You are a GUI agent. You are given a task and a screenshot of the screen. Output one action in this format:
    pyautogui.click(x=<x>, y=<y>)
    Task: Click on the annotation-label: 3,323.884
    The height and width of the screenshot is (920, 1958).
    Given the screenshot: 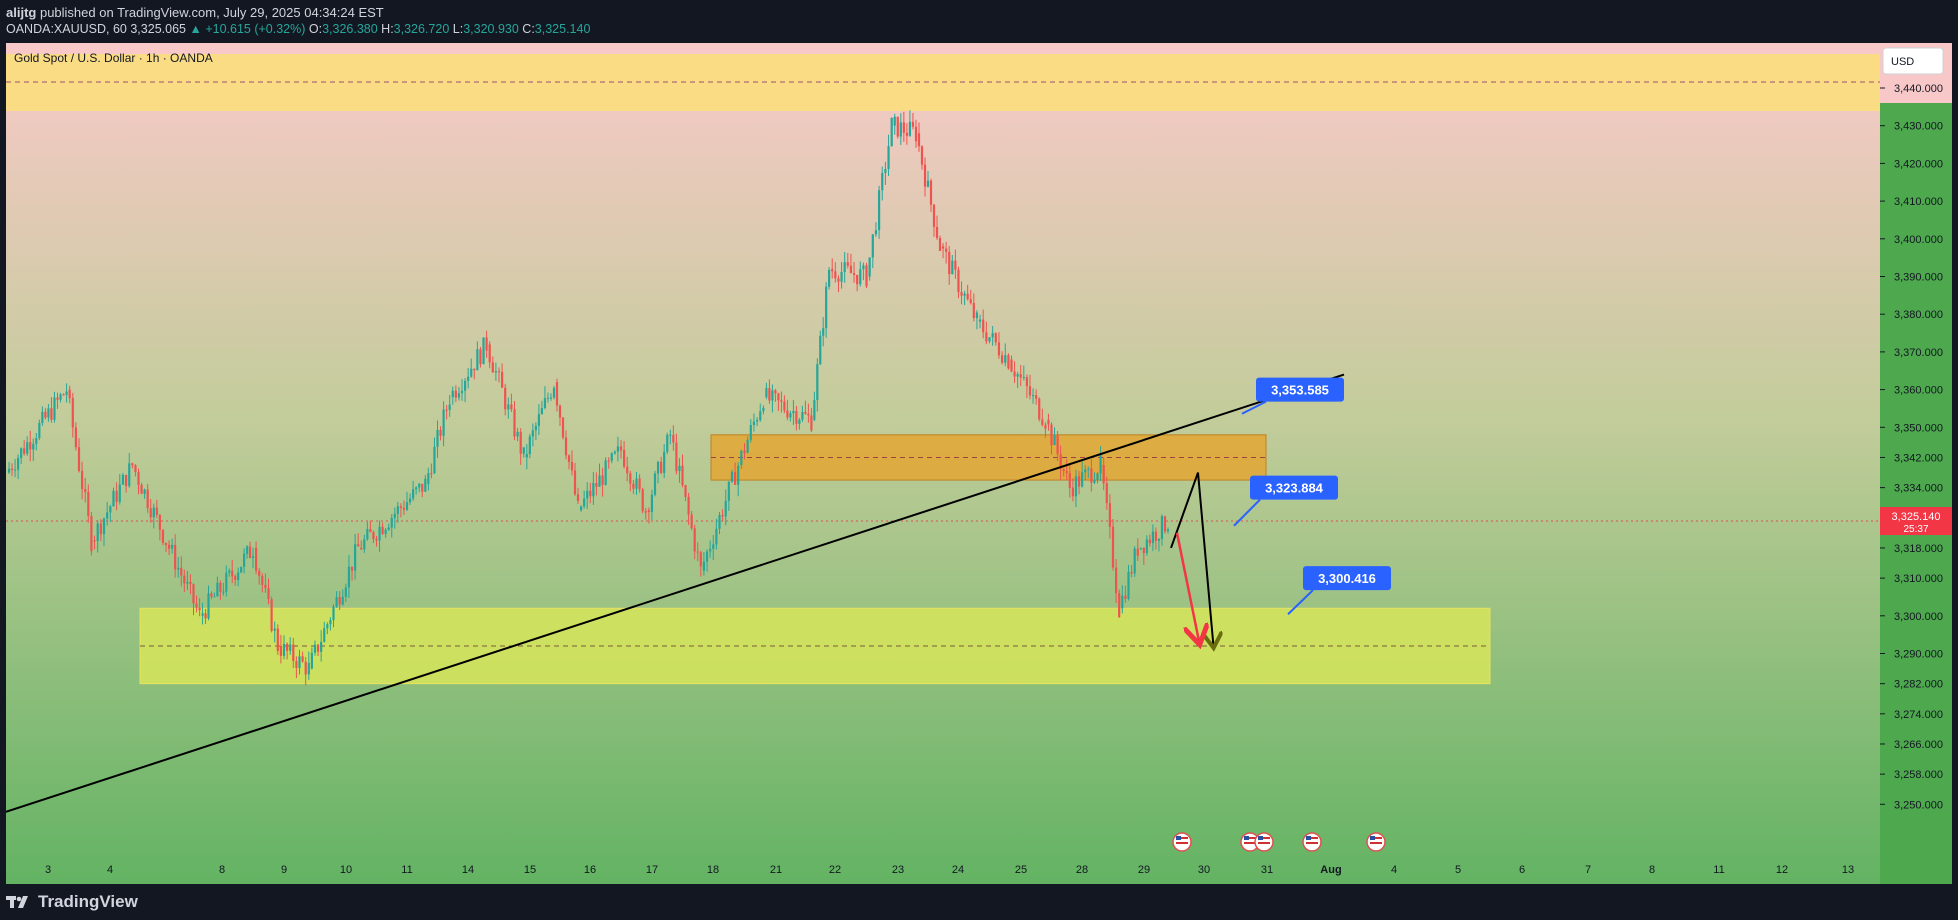 What is the action you would take?
    pyautogui.click(x=1294, y=488)
    